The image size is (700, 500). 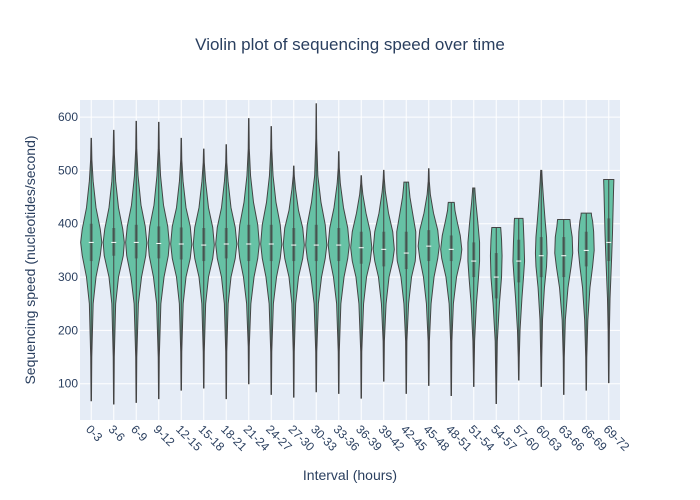 What do you see at coordinates (68, 384) in the screenshot?
I see `y-tick-label: 100` at bounding box center [68, 384].